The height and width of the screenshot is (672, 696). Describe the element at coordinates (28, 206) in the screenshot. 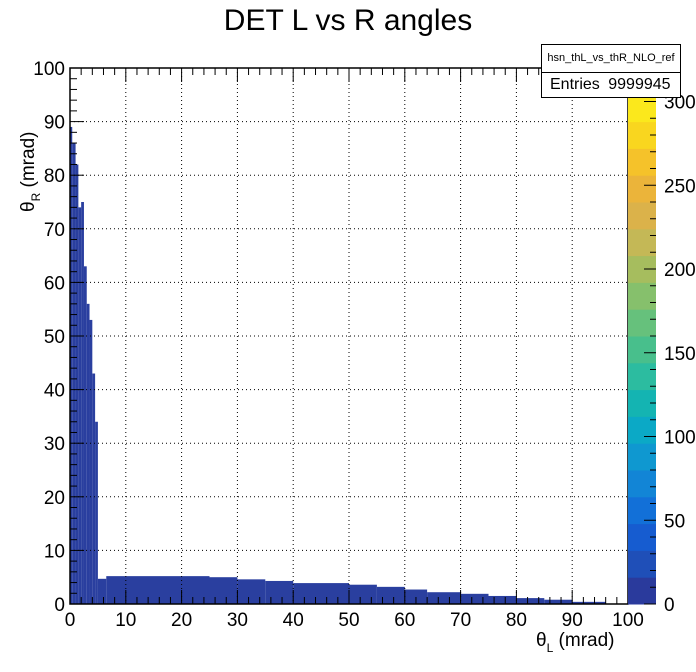

I see `y-axis-symbol: θ` at that location.